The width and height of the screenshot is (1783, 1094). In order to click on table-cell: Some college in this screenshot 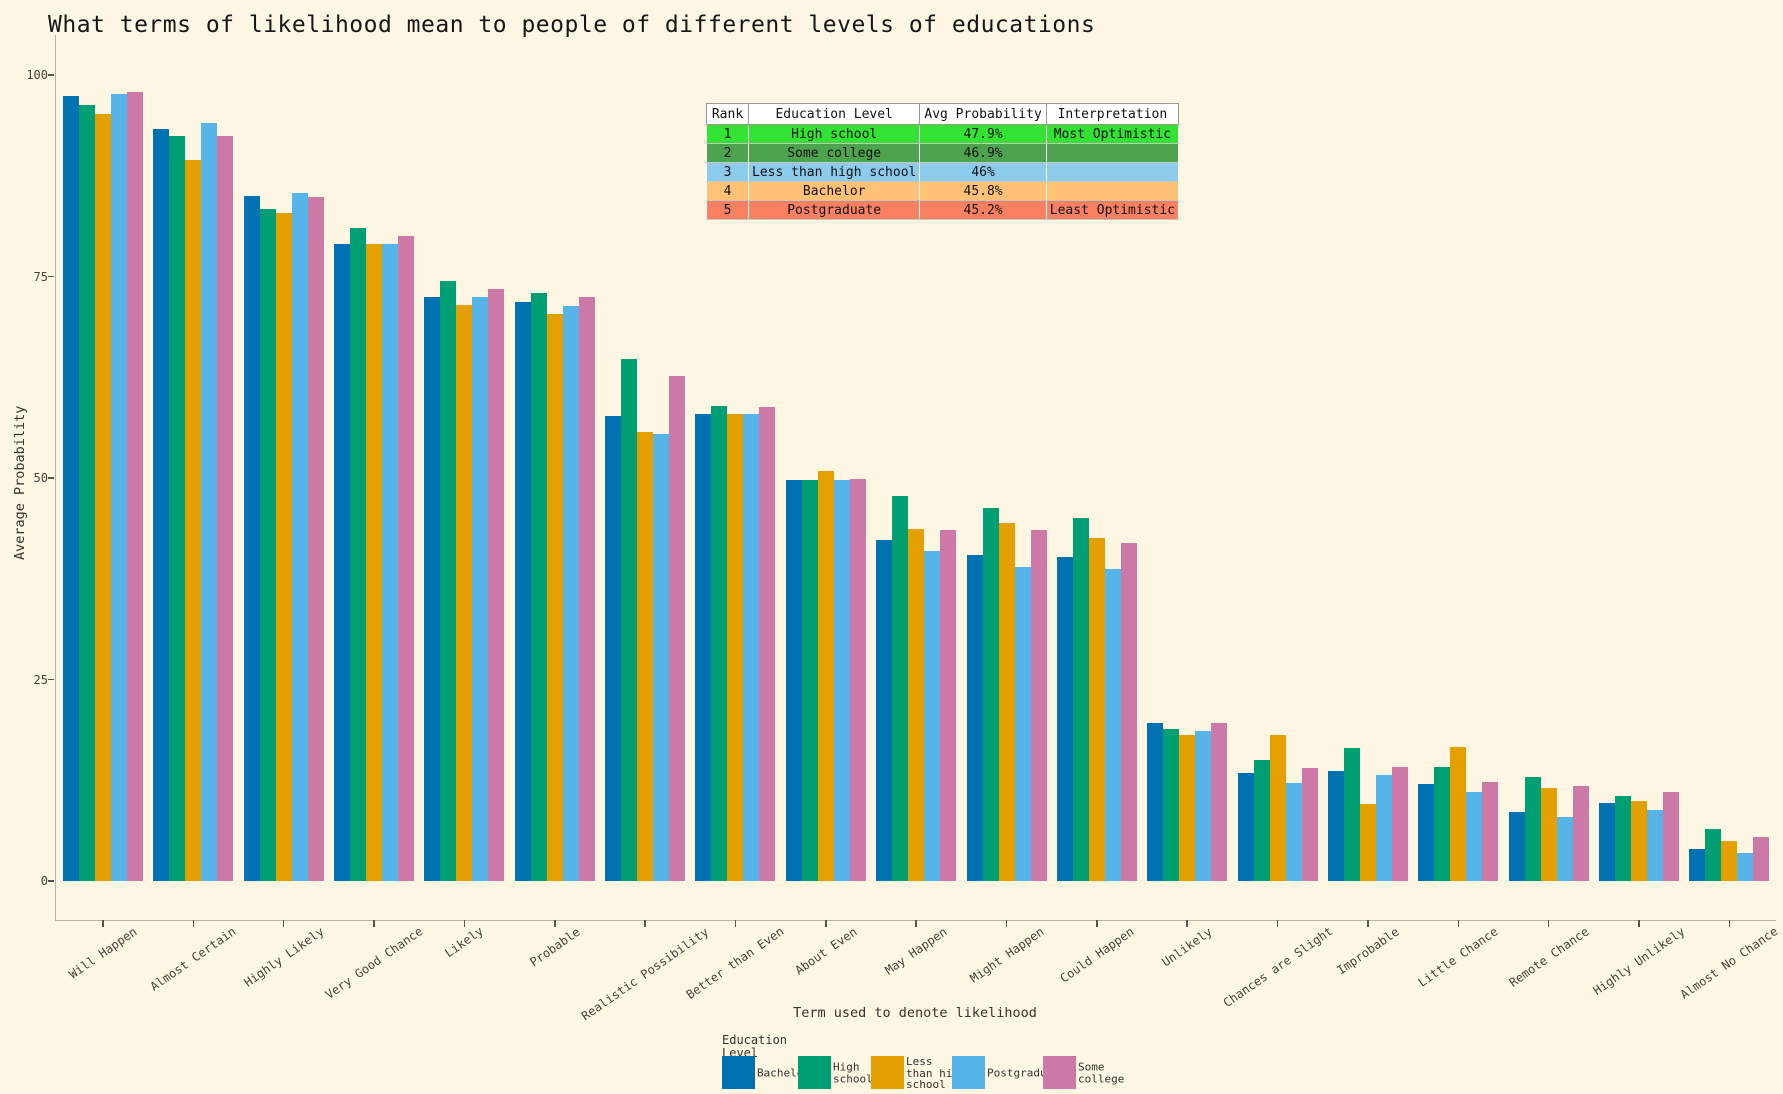, I will do `click(834, 153)`.